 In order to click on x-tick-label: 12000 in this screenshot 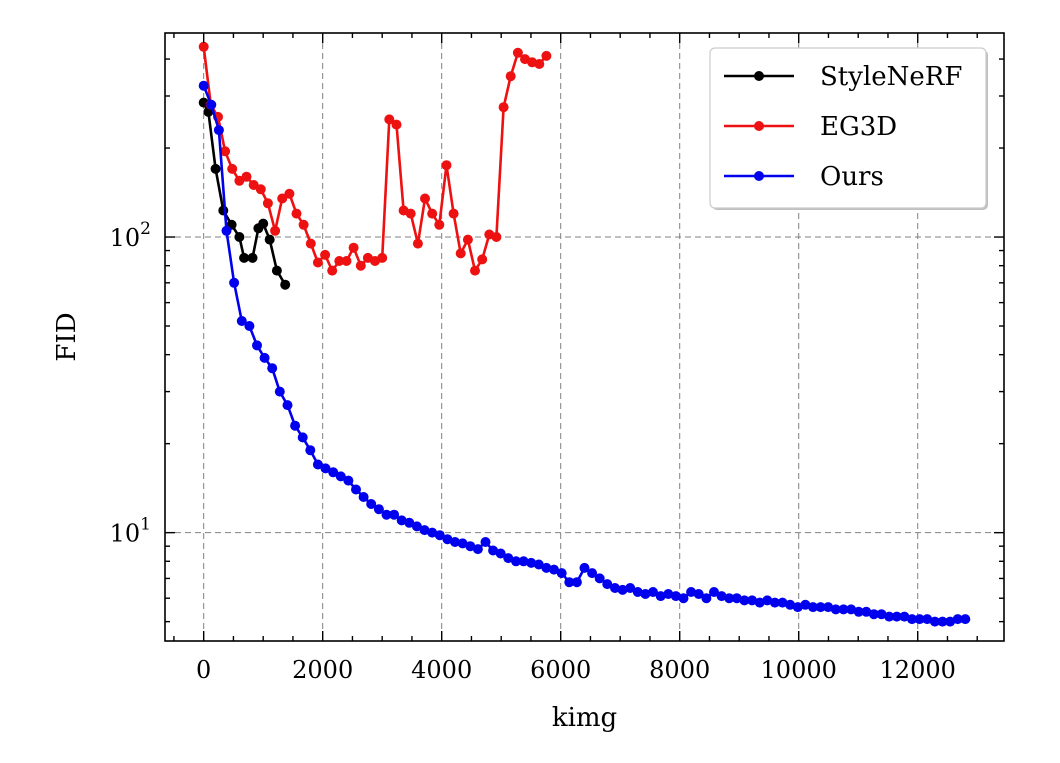, I will do `click(918, 670)`.